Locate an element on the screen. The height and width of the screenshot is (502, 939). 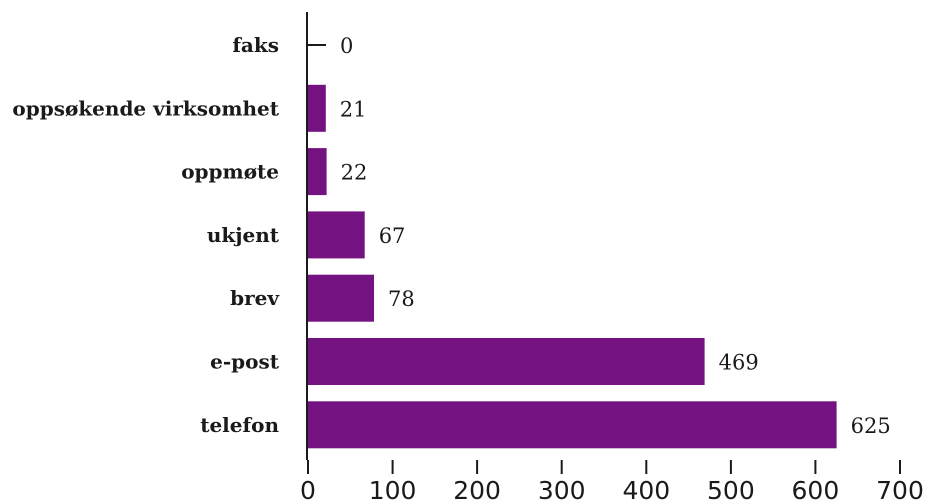
bar-oppsøkende-virksomhet is located at coordinates (317, 108).